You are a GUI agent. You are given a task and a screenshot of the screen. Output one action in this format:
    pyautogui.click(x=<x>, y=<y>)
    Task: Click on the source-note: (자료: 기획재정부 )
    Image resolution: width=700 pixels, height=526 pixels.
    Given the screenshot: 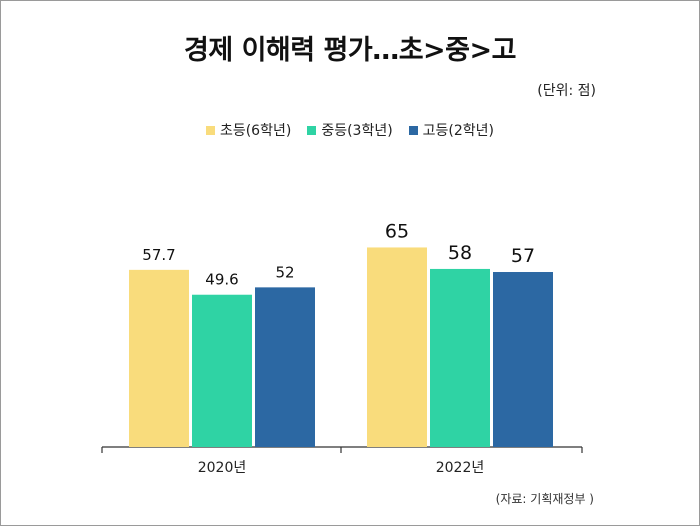 What is the action you would take?
    pyautogui.click(x=544, y=499)
    